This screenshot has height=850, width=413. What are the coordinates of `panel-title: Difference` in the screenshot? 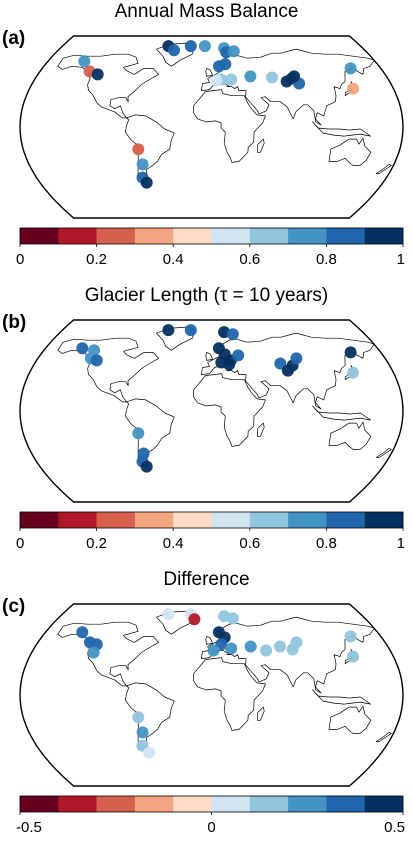 It's located at (206, 579).